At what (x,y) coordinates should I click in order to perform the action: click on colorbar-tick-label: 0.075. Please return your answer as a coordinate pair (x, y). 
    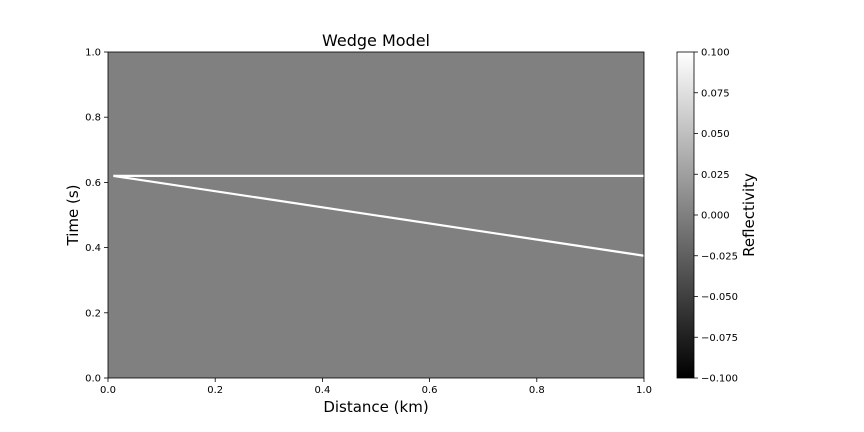
    Looking at the image, I should click on (715, 93).